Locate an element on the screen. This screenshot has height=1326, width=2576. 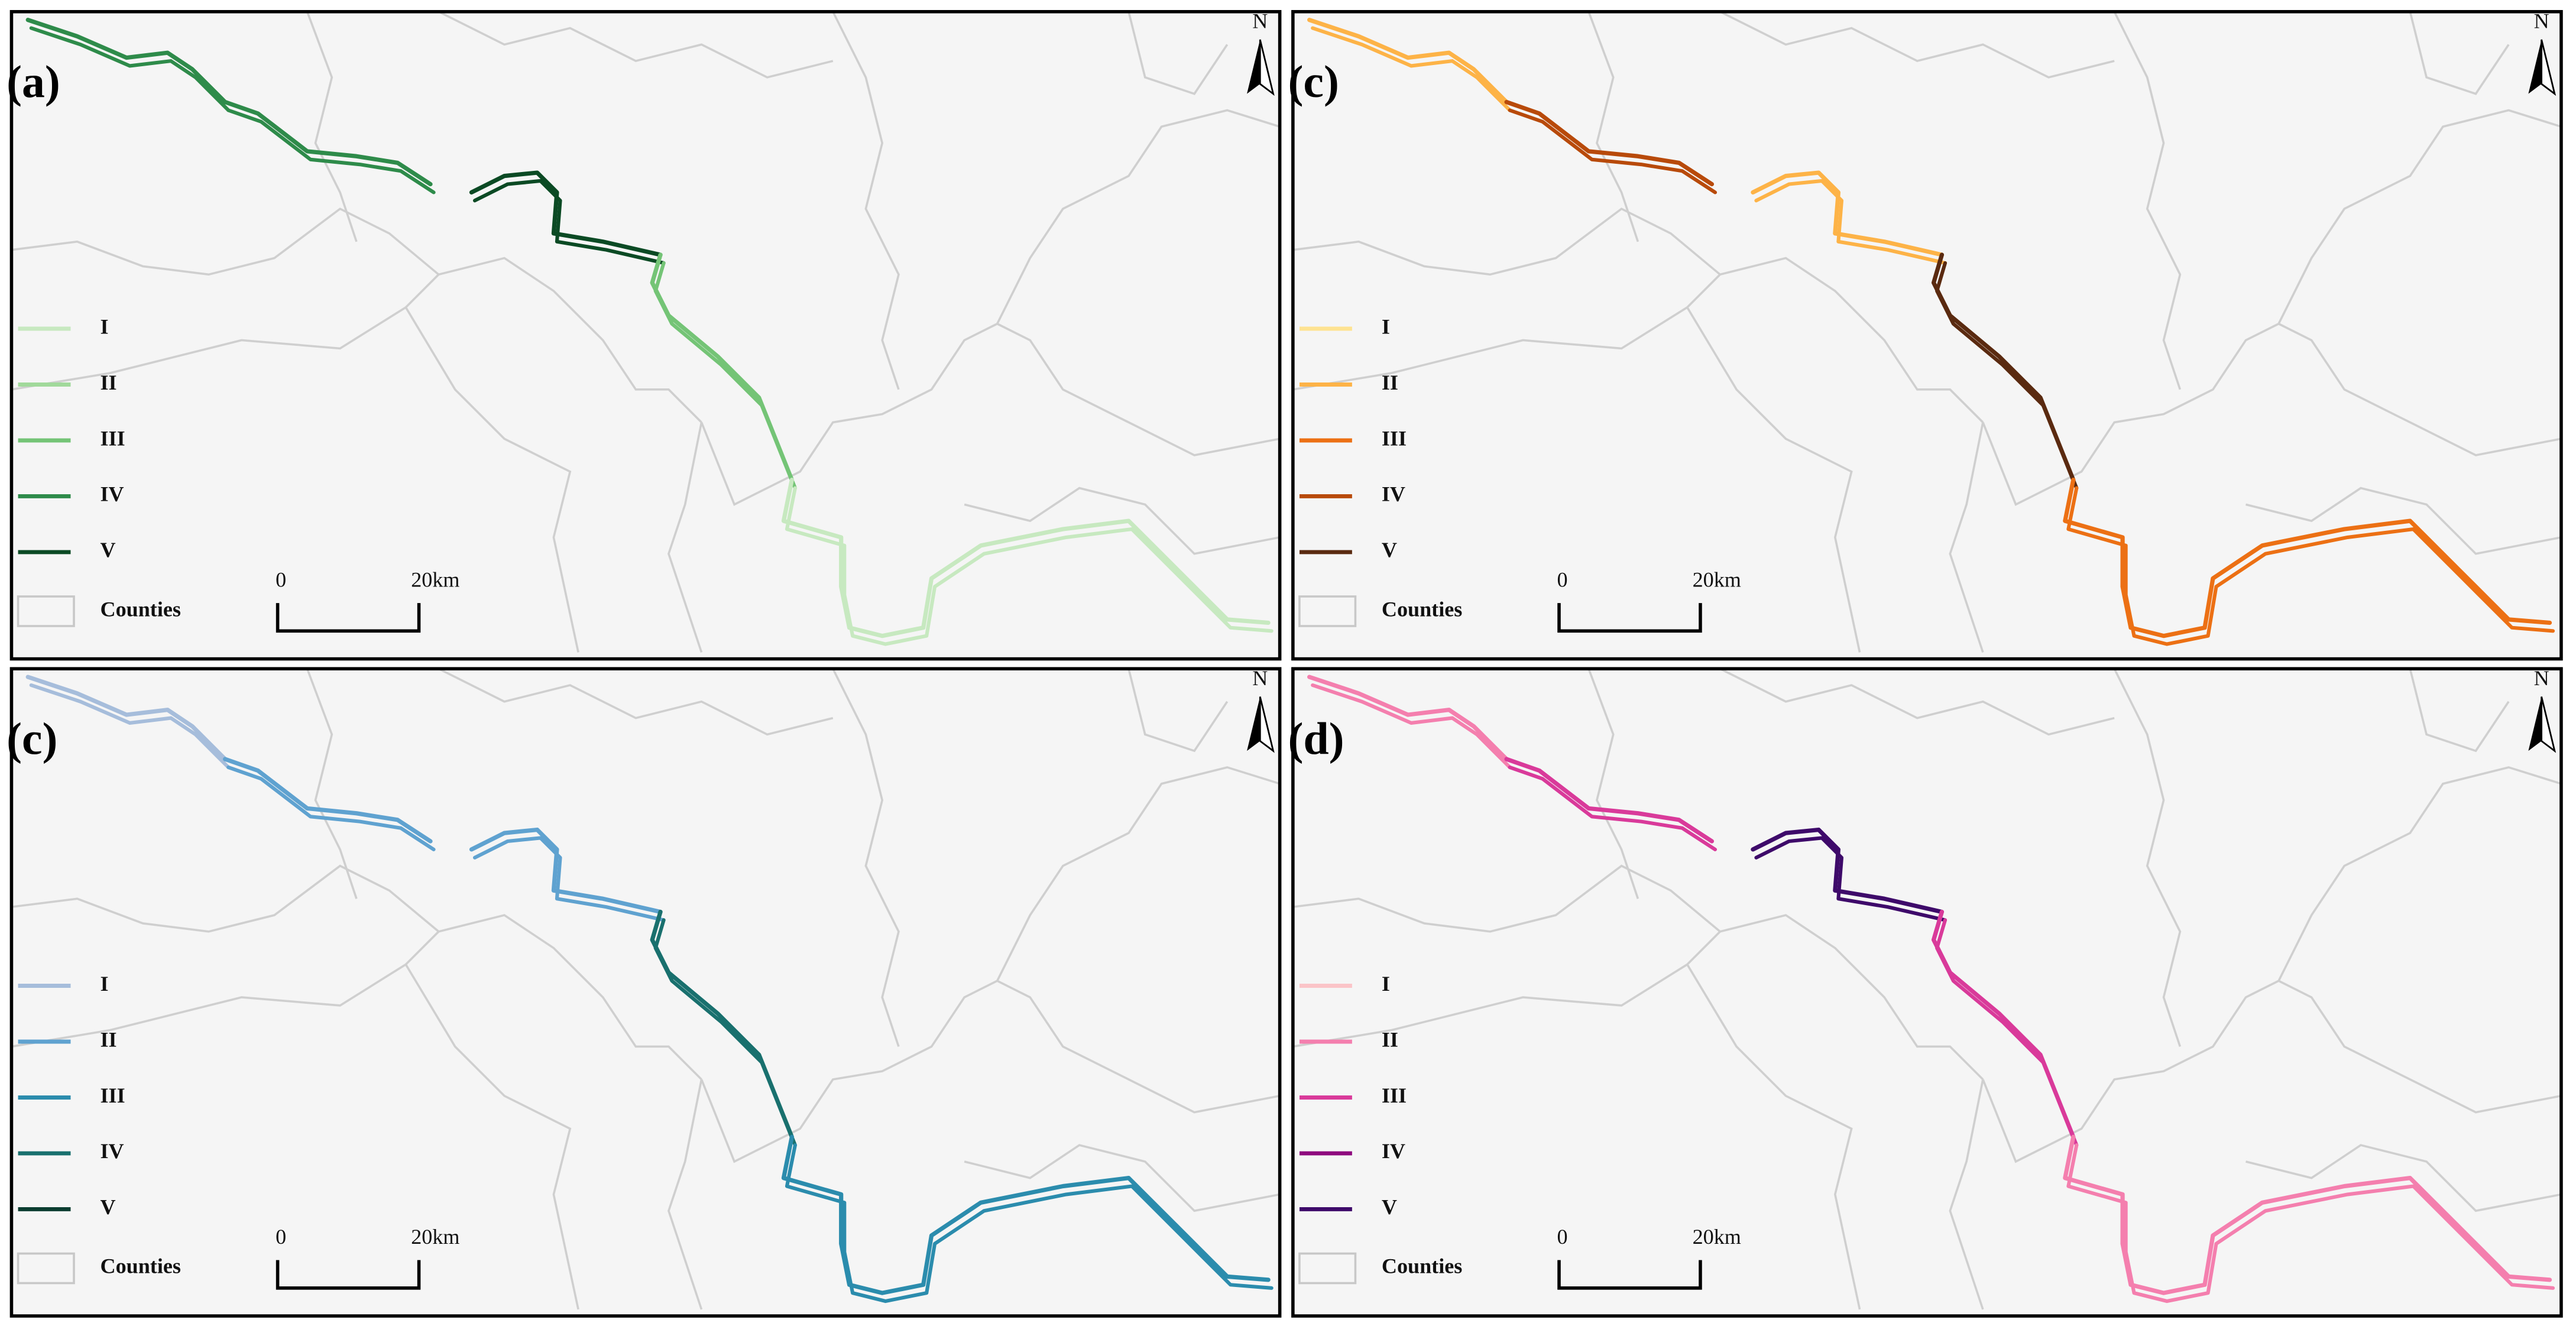
panel-label: (d) is located at coordinates (1316, 739).